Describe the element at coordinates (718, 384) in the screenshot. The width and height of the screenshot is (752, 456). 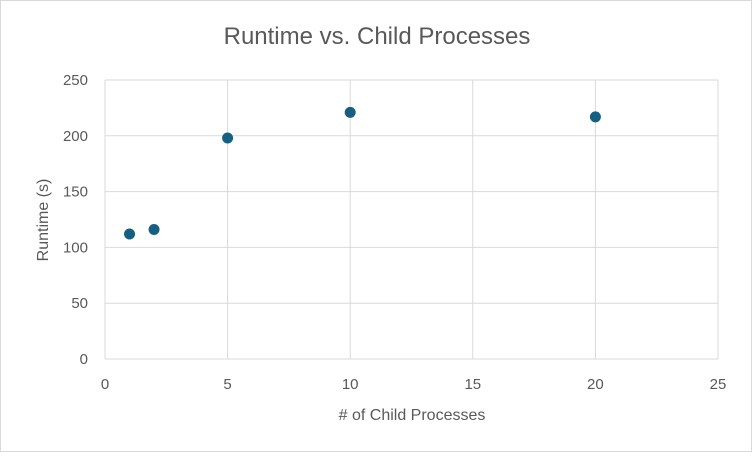
I see `x-tick-label: 25` at that location.